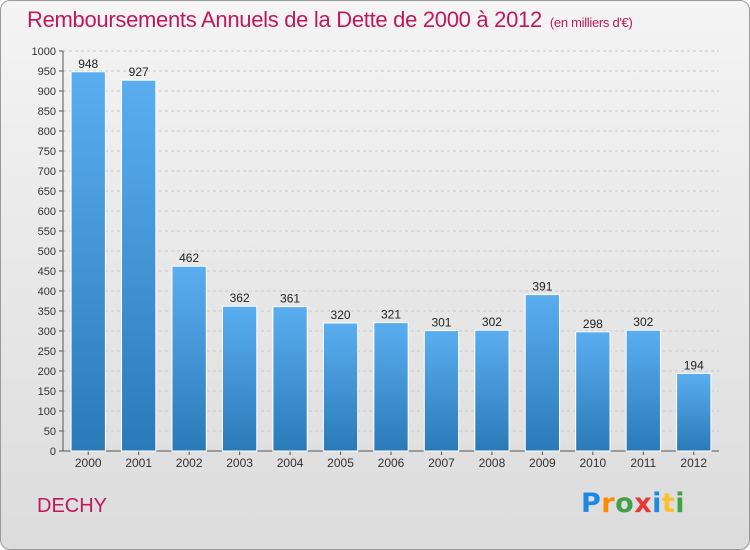  What do you see at coordinates (441, 463) in the screenshot?
I see `x-tick-label: 2007` at bounding box center [441, 463].